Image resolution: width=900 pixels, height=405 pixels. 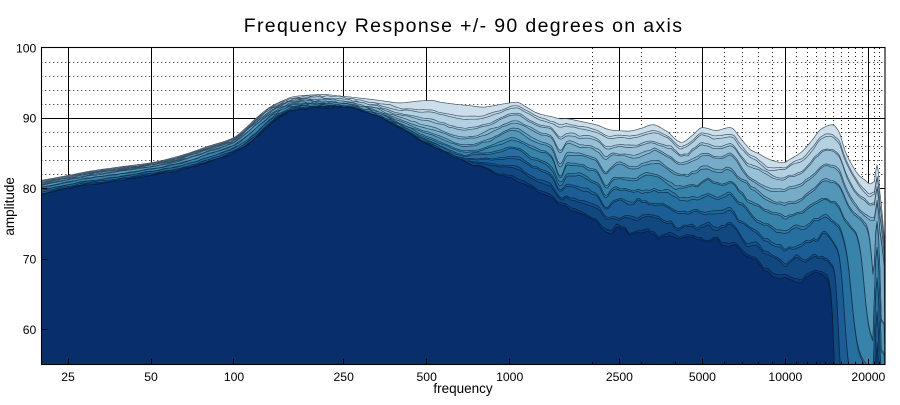 I want to click on svg-text: 70, so click(x=30, y=260).